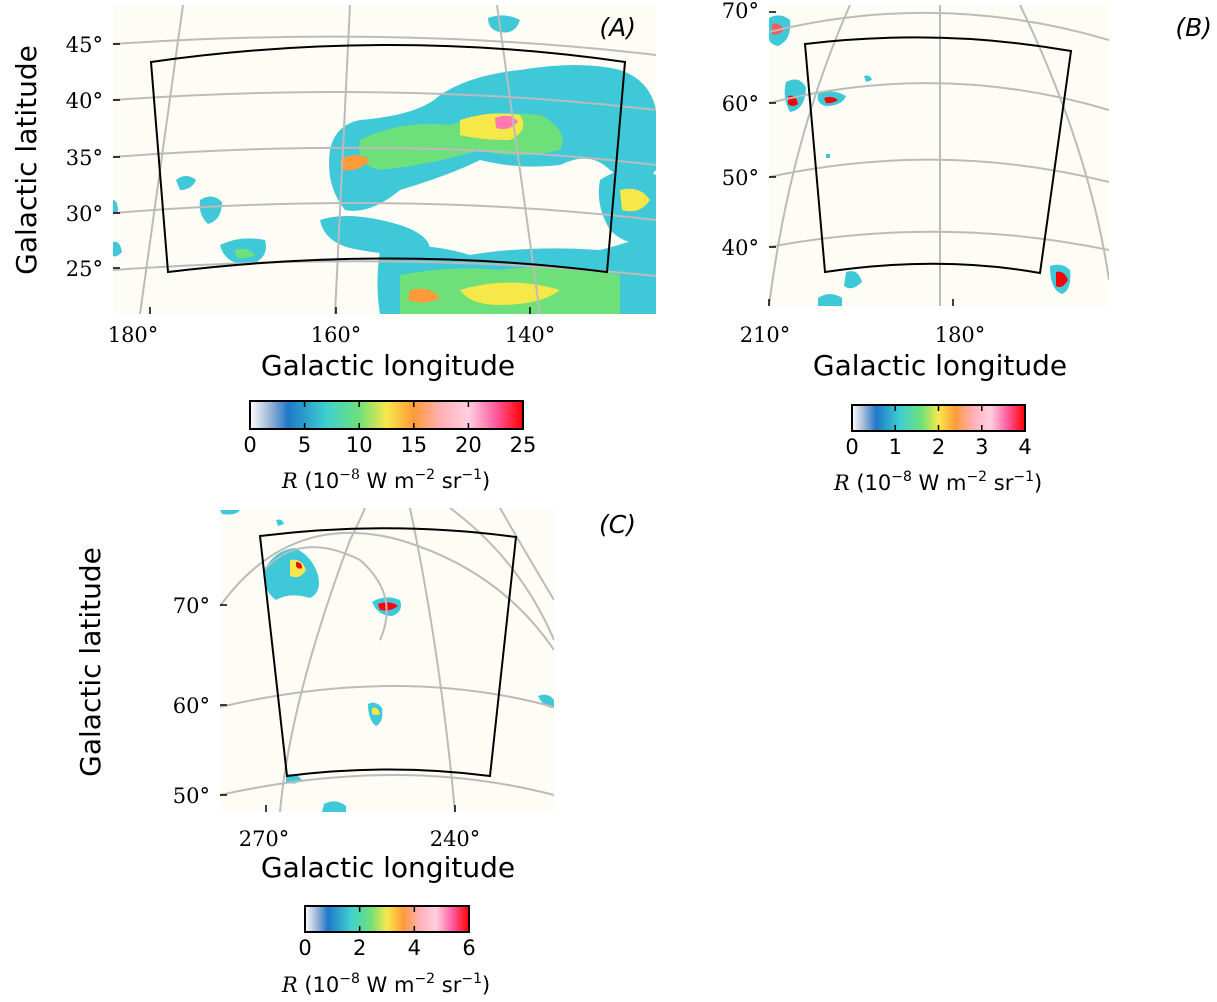 The width and height of the screenshot is (1217, 1002). I want to click on panel-b-emission, so click(920, 160).